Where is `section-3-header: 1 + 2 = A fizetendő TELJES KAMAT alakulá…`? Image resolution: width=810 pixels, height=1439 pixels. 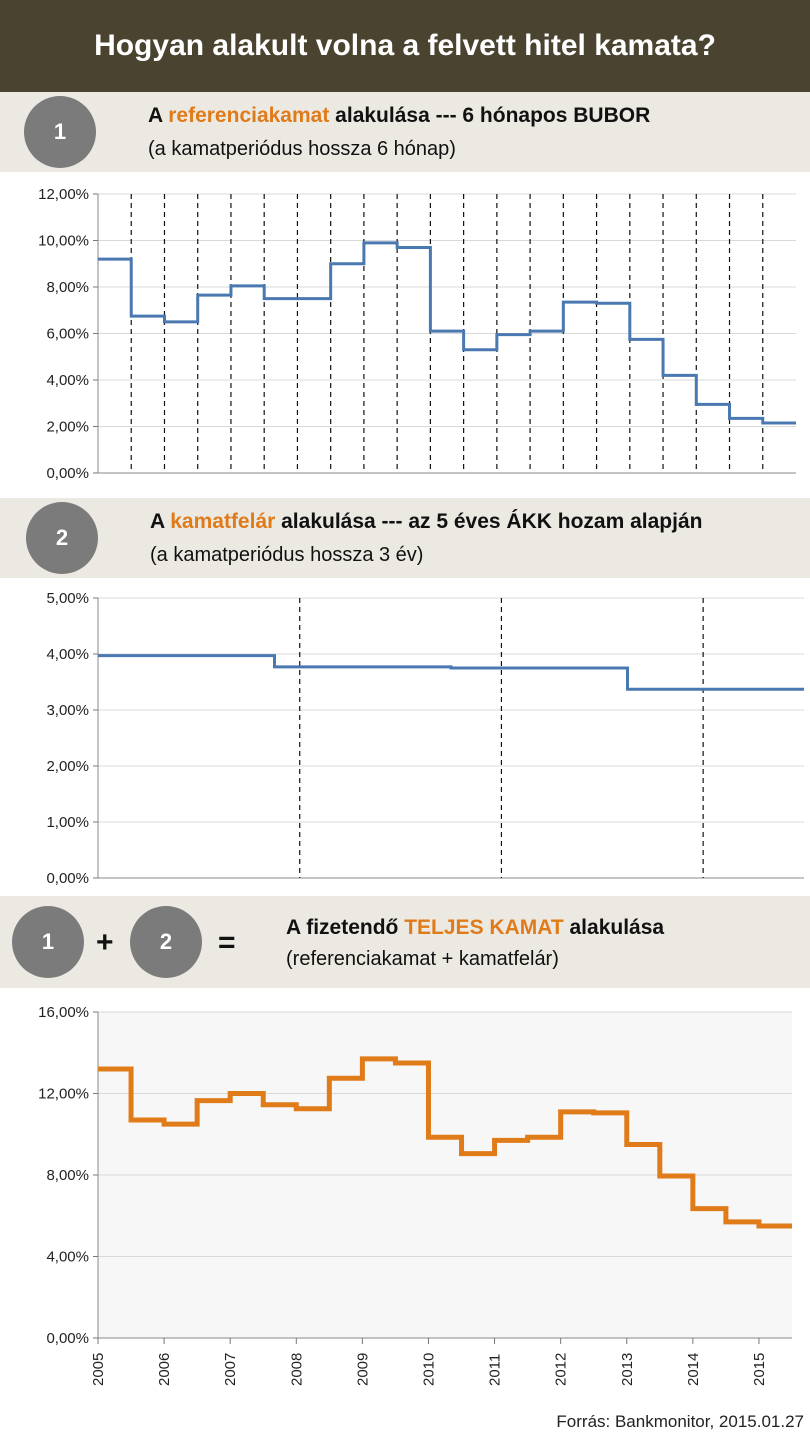 section-3-header: 1 + 2 = A fizetendő TELJES KAMAT alakulá… is located at coordinates (405, 942).